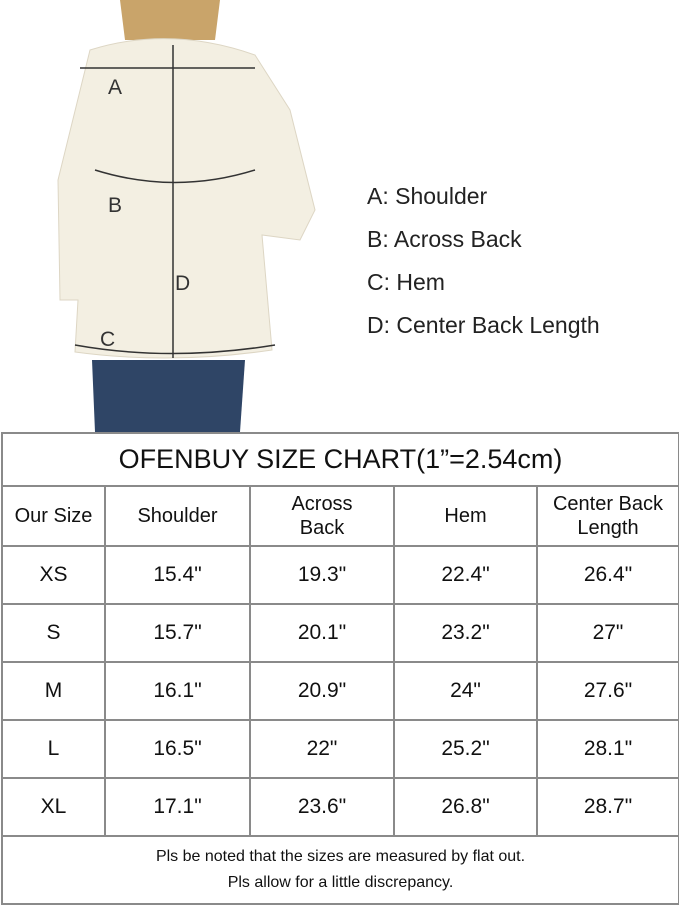 Image resolution: width=679 pixels, height=905 pixels. Describe the element at coordinates (53, 691) in the screenshot. I see `size-cell: M` at that location.